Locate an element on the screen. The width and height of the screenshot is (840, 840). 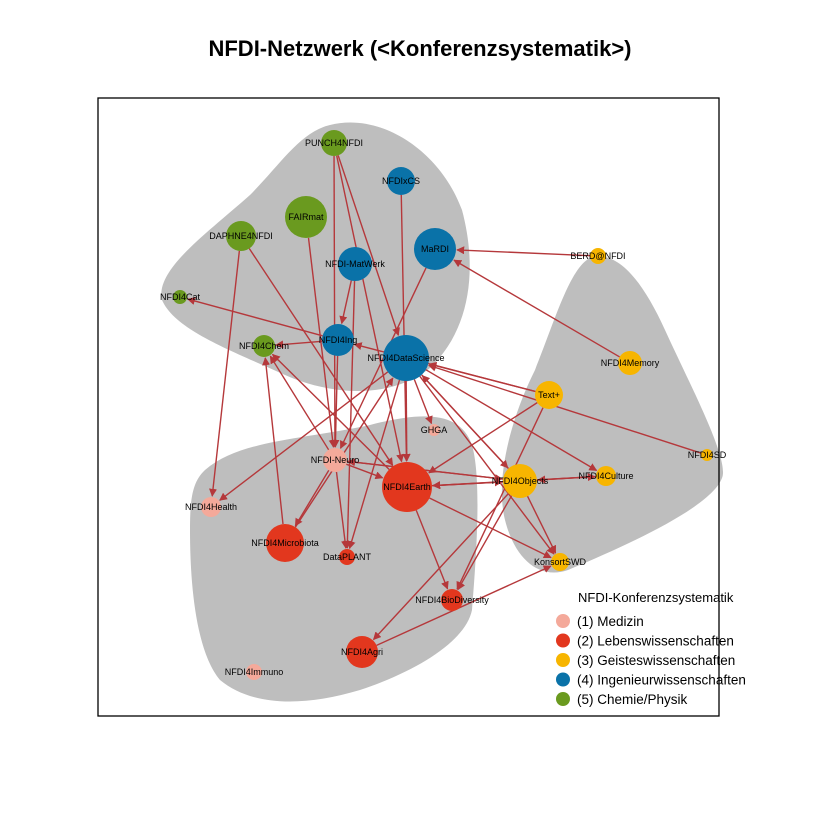
edge-NFDI4Earth-to-NFDI4Objects is located at coordinates (467, 482).